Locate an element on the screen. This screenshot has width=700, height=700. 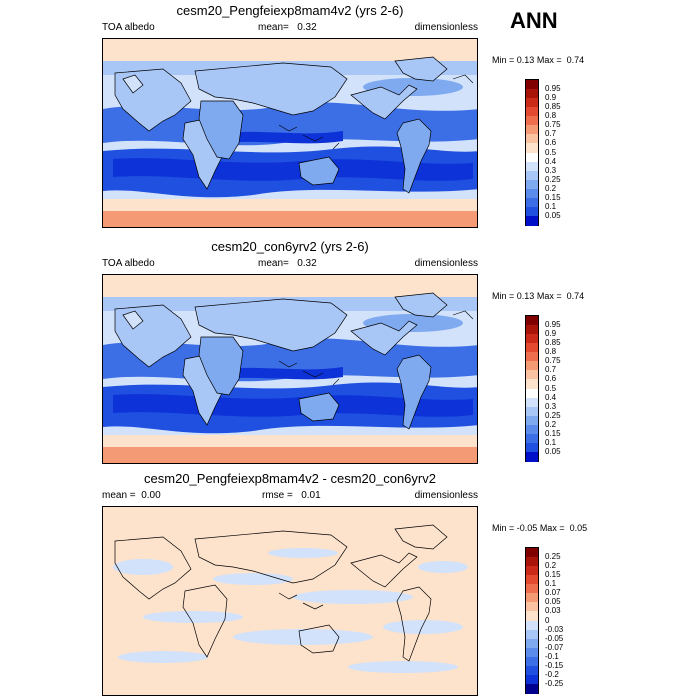
colorbar-tick-label: 0.95 is located at coordinates (553, 325).